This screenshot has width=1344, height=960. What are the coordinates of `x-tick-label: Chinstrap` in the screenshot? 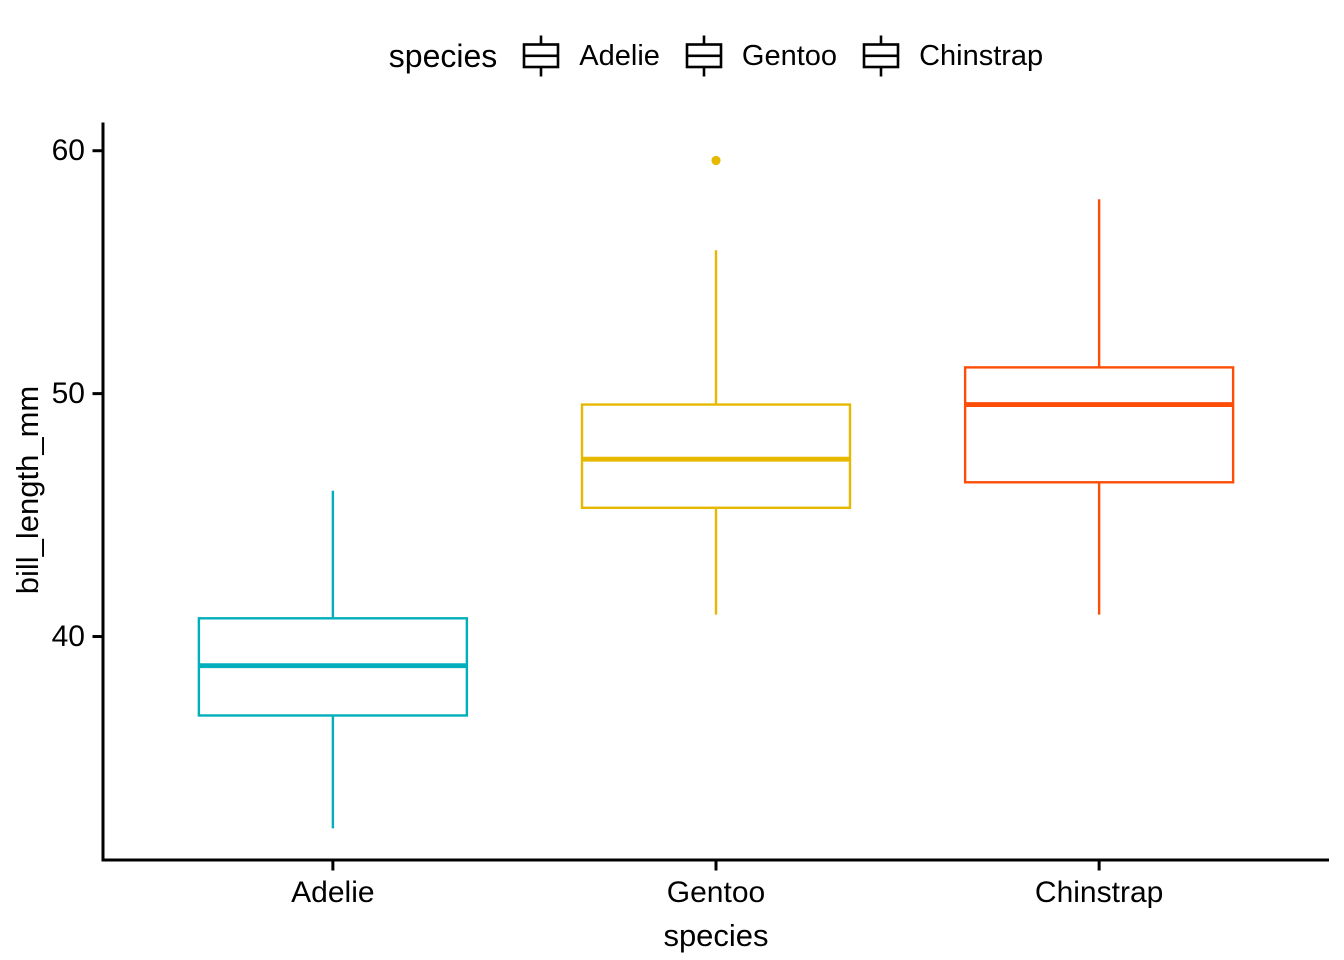 It's located at (1099, 892).